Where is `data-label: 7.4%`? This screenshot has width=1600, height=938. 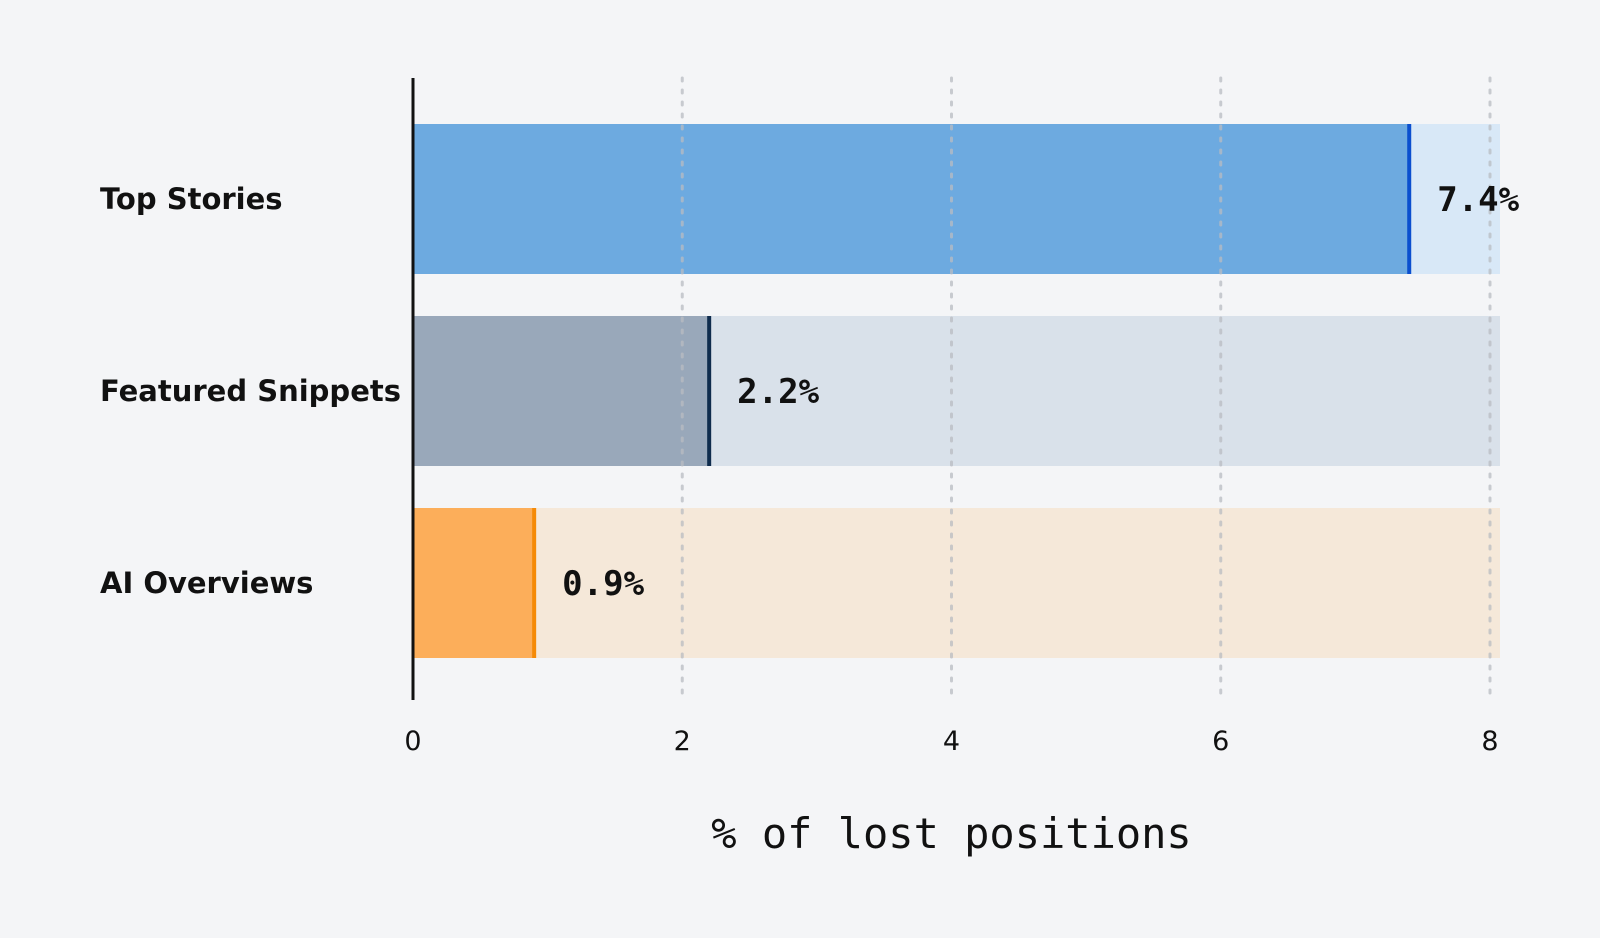
data-label: 7.4% is located at coordinates (1478, 200).